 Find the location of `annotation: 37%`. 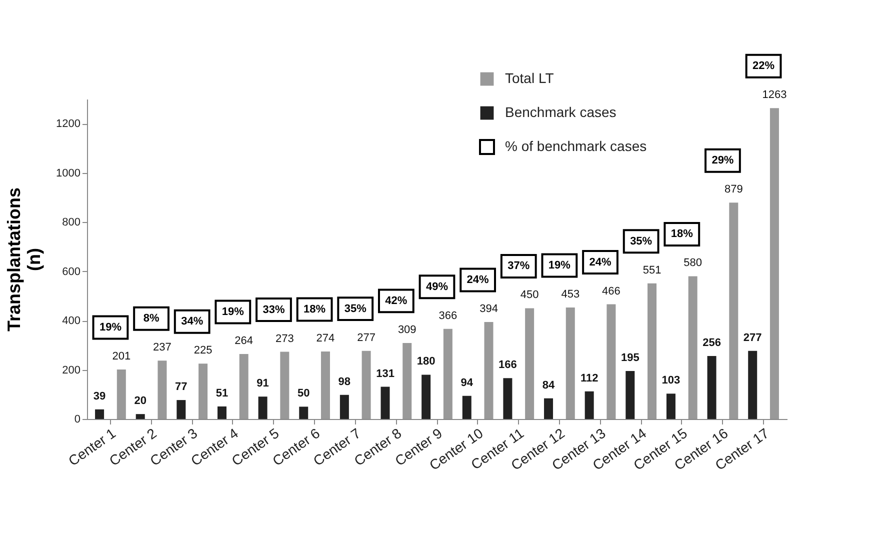

annotation: 37% is located at coordinates (519, 266).